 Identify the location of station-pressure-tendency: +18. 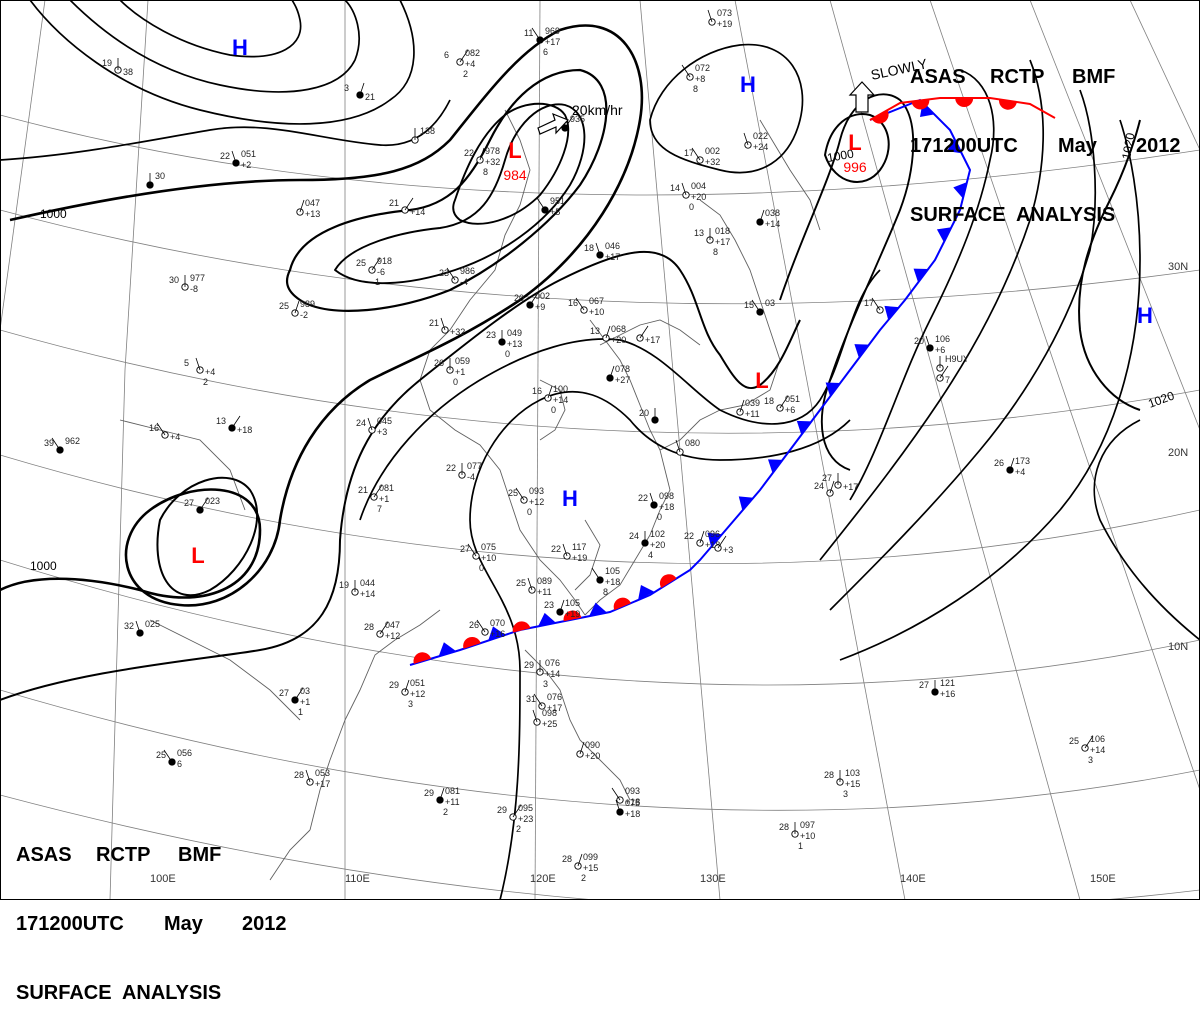
(632, 814).